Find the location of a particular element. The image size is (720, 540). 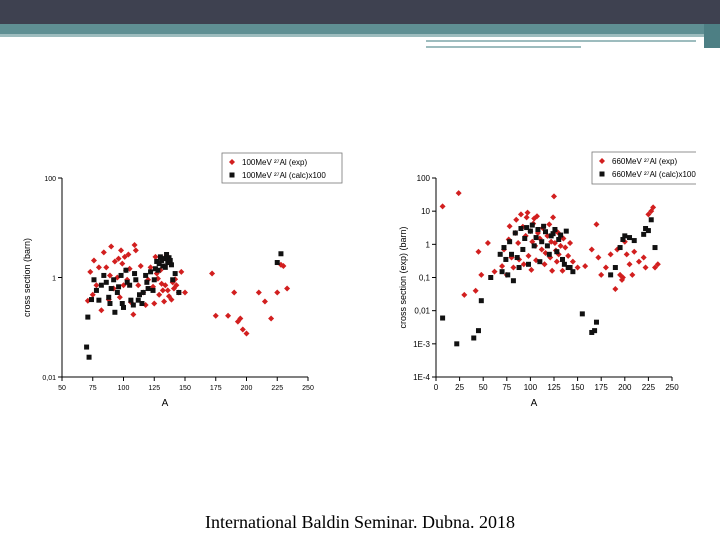

x-tick-label: 200 is located at coordinates (247, 388).